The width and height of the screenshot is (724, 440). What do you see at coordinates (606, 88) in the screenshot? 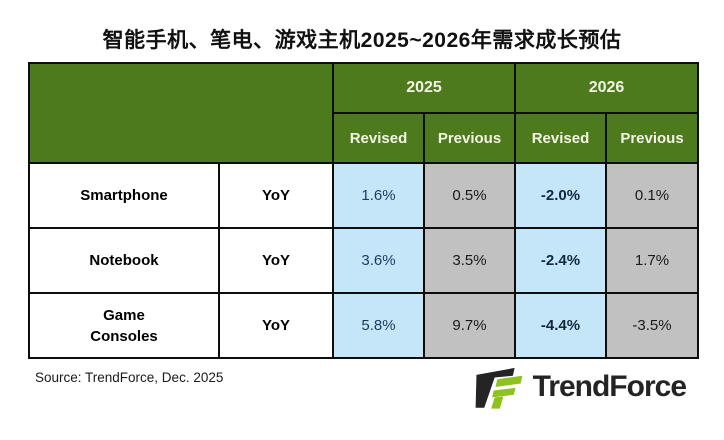
I see `year-header-2026: 2026` at bounding box center [606, 88].